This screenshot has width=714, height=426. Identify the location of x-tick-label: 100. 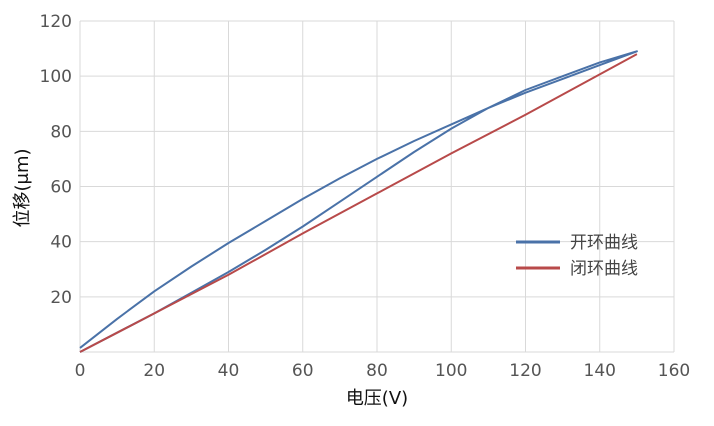
(451, 371).